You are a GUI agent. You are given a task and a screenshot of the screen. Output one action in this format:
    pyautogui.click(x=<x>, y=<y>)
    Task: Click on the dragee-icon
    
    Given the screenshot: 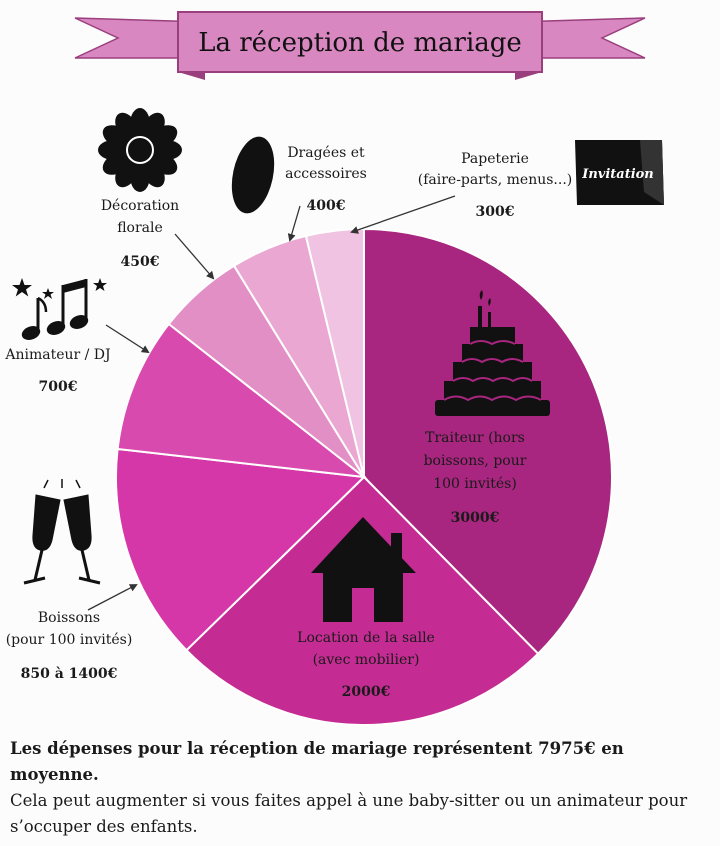 What is the action you would take?
    pyautogui.click(x=253, y=175)
    